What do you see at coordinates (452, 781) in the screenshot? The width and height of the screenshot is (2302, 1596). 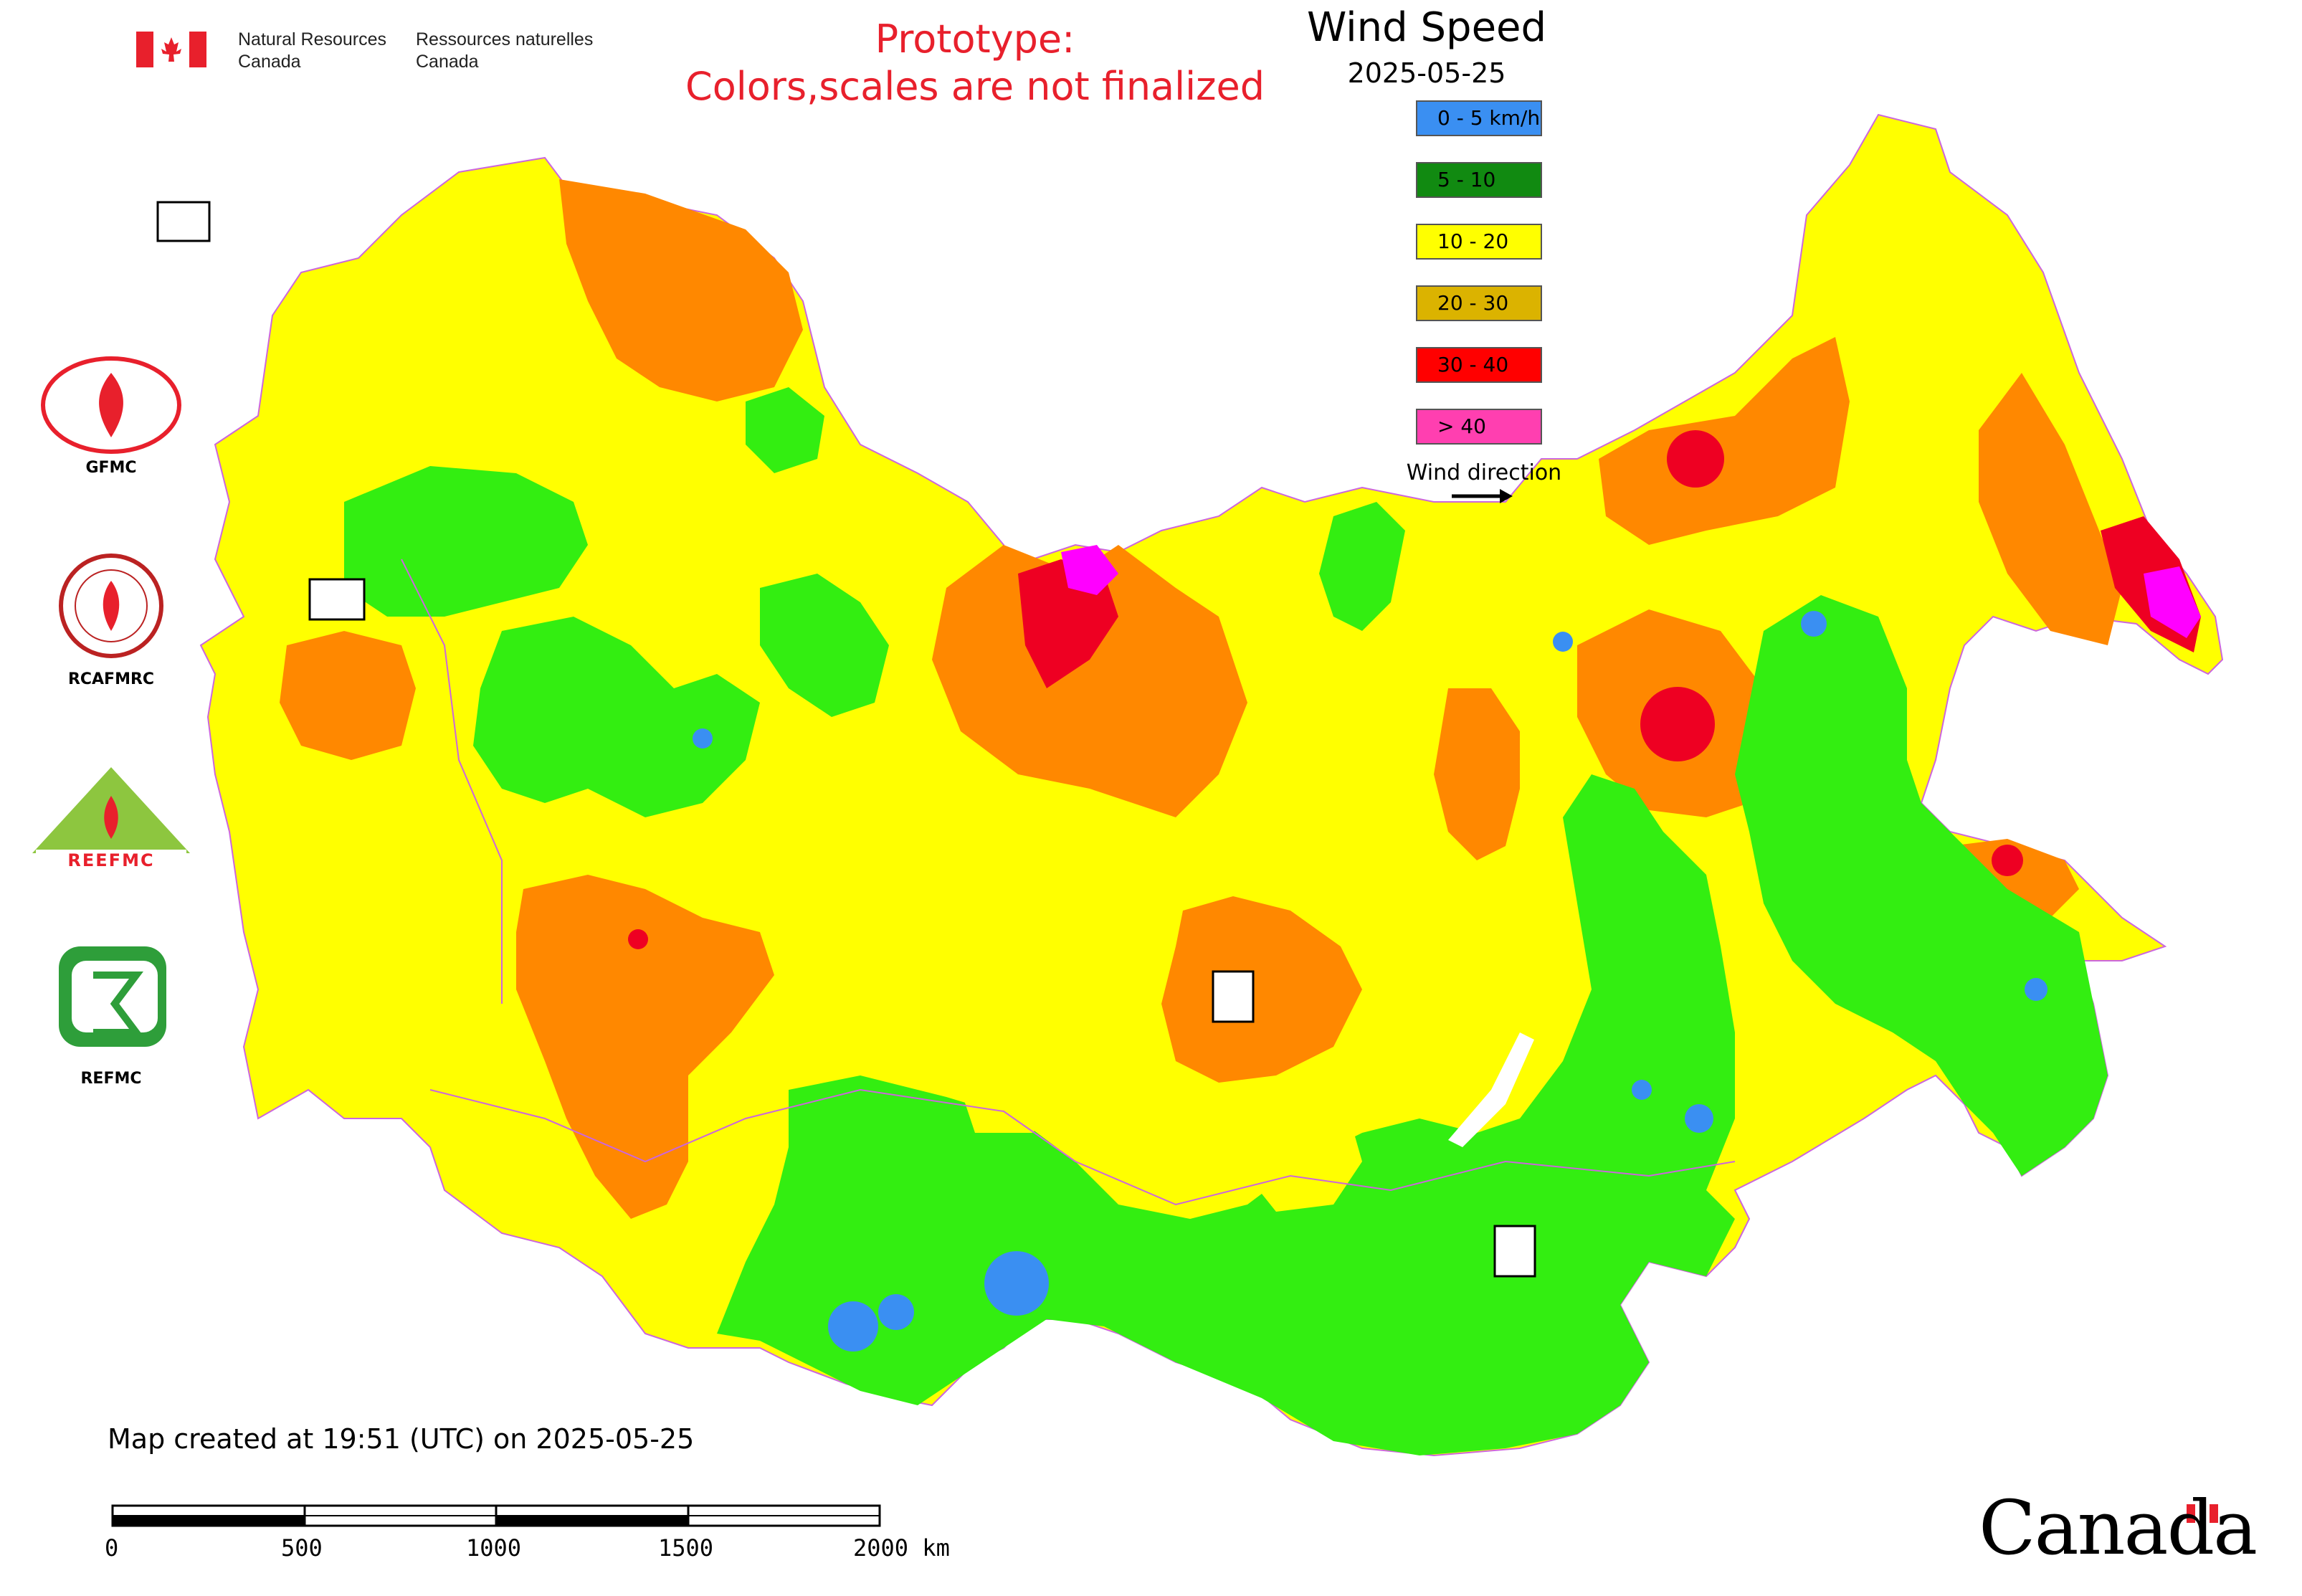 I see `border-line-west` at bounding box center [452, 781].